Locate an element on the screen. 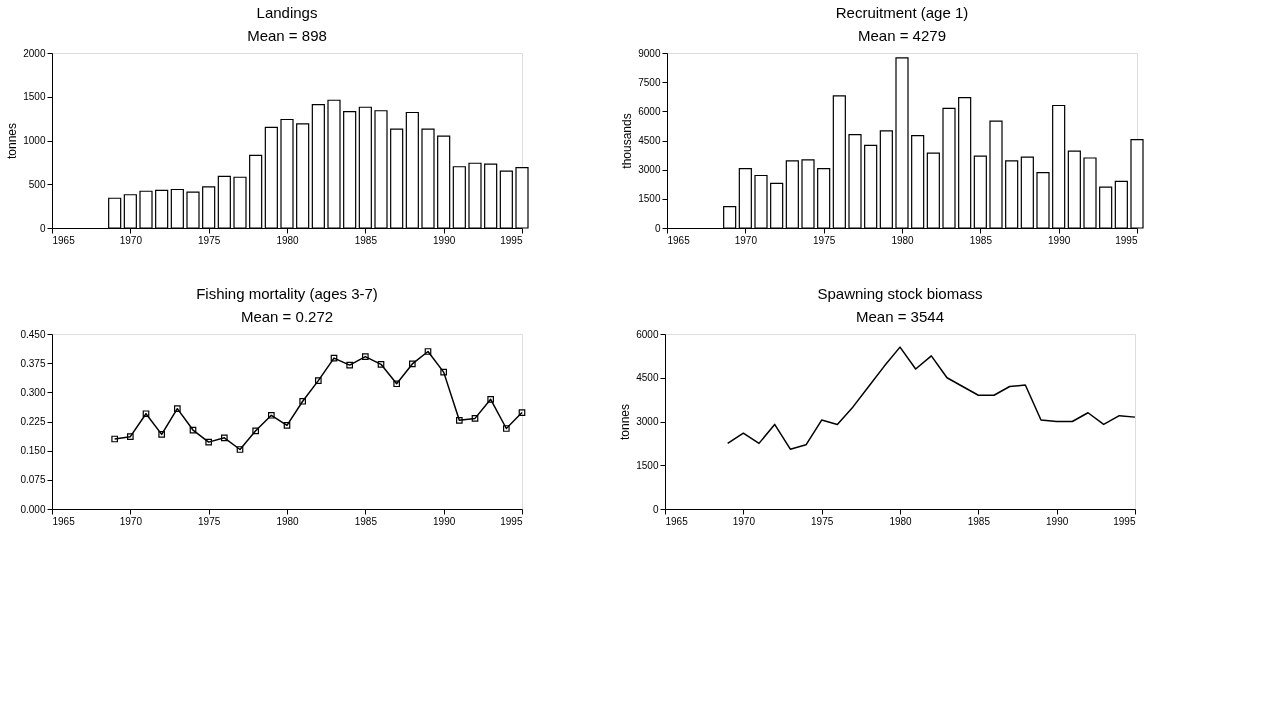 Image resolution: width=1271 pixels, height=721 pixels. y-axis-title: thousands is located at coordinates (627, 141).